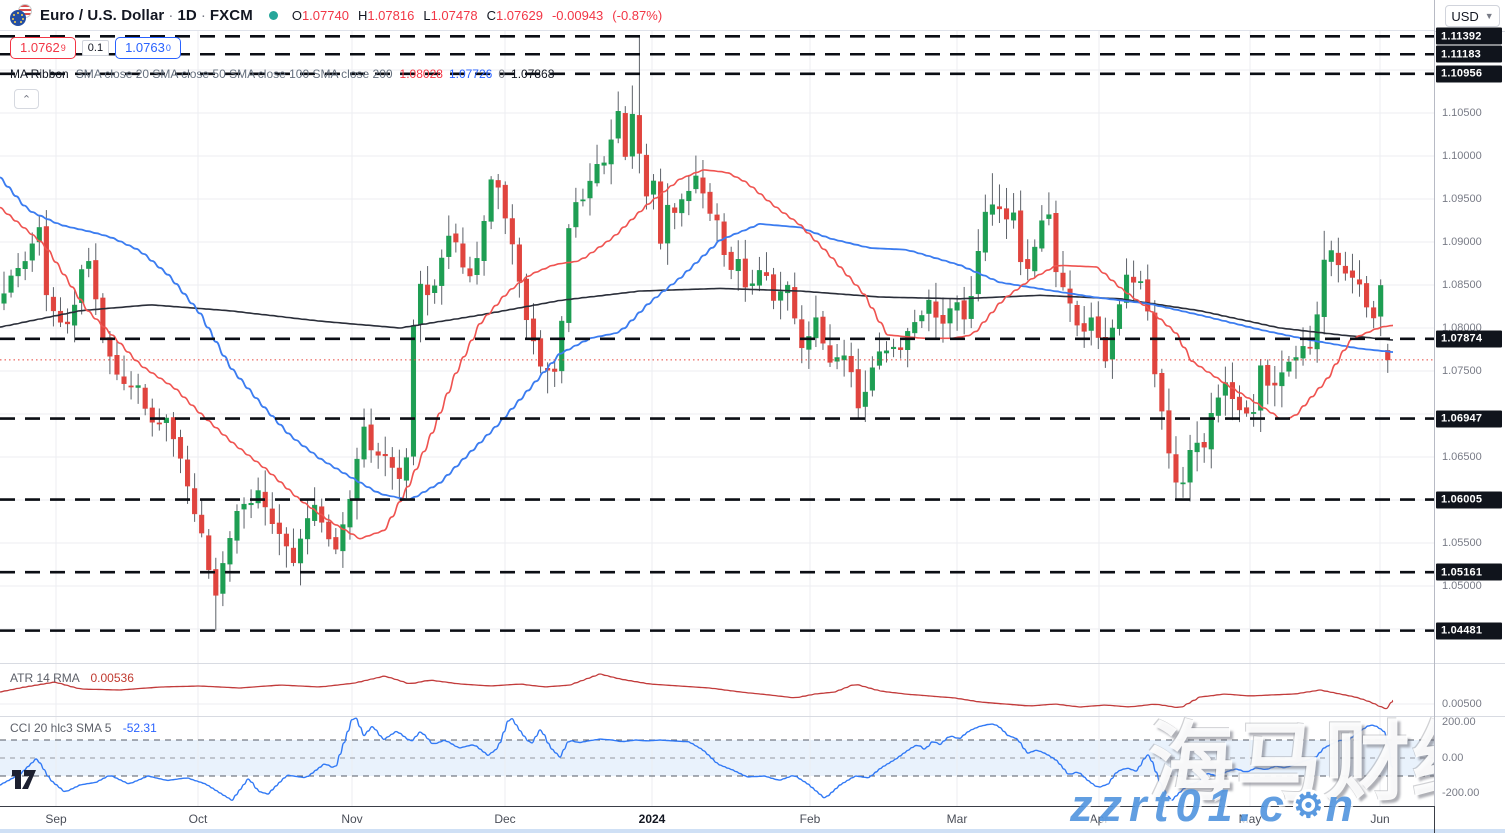 This screenshot has width=1505, height=833. What do you see at coordinates (198, 819) in the screenshot?
I see `month-label-oct: Oct` at bounding box center [198, 819].